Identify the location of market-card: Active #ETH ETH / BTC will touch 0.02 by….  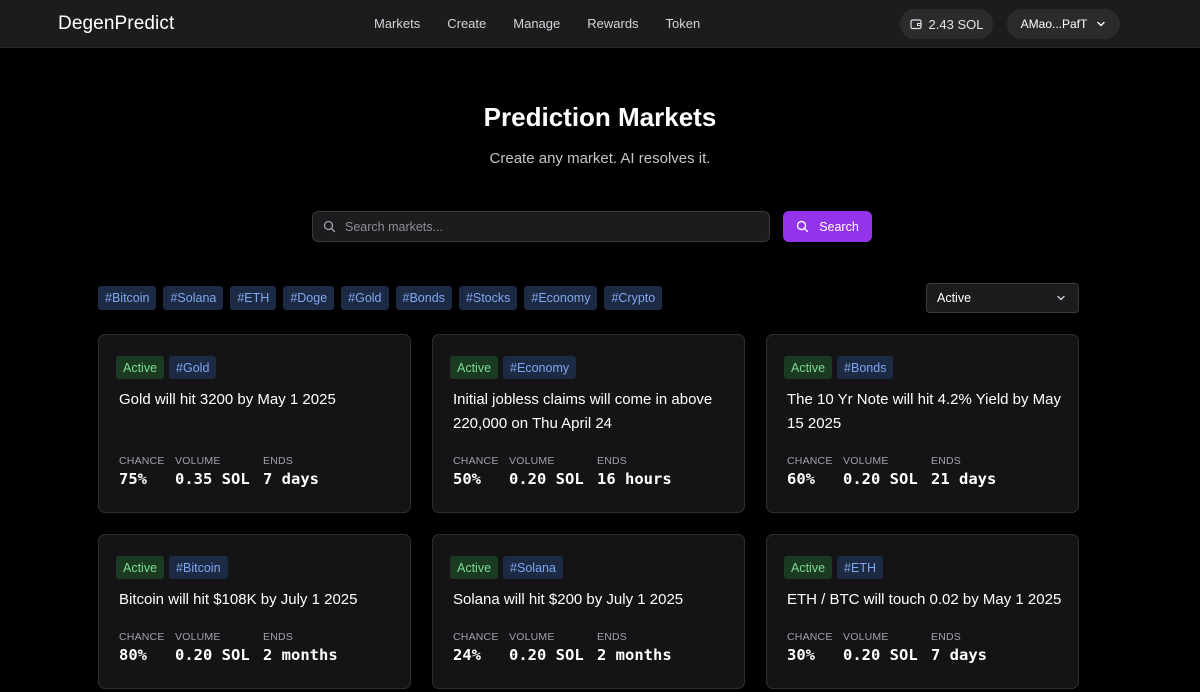
(922, 611).